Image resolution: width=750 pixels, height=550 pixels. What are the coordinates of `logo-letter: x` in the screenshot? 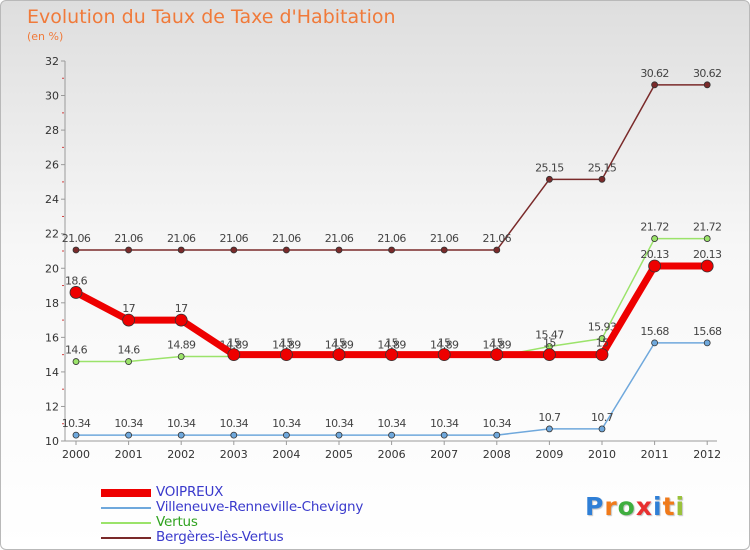 It's located at (644, 506).